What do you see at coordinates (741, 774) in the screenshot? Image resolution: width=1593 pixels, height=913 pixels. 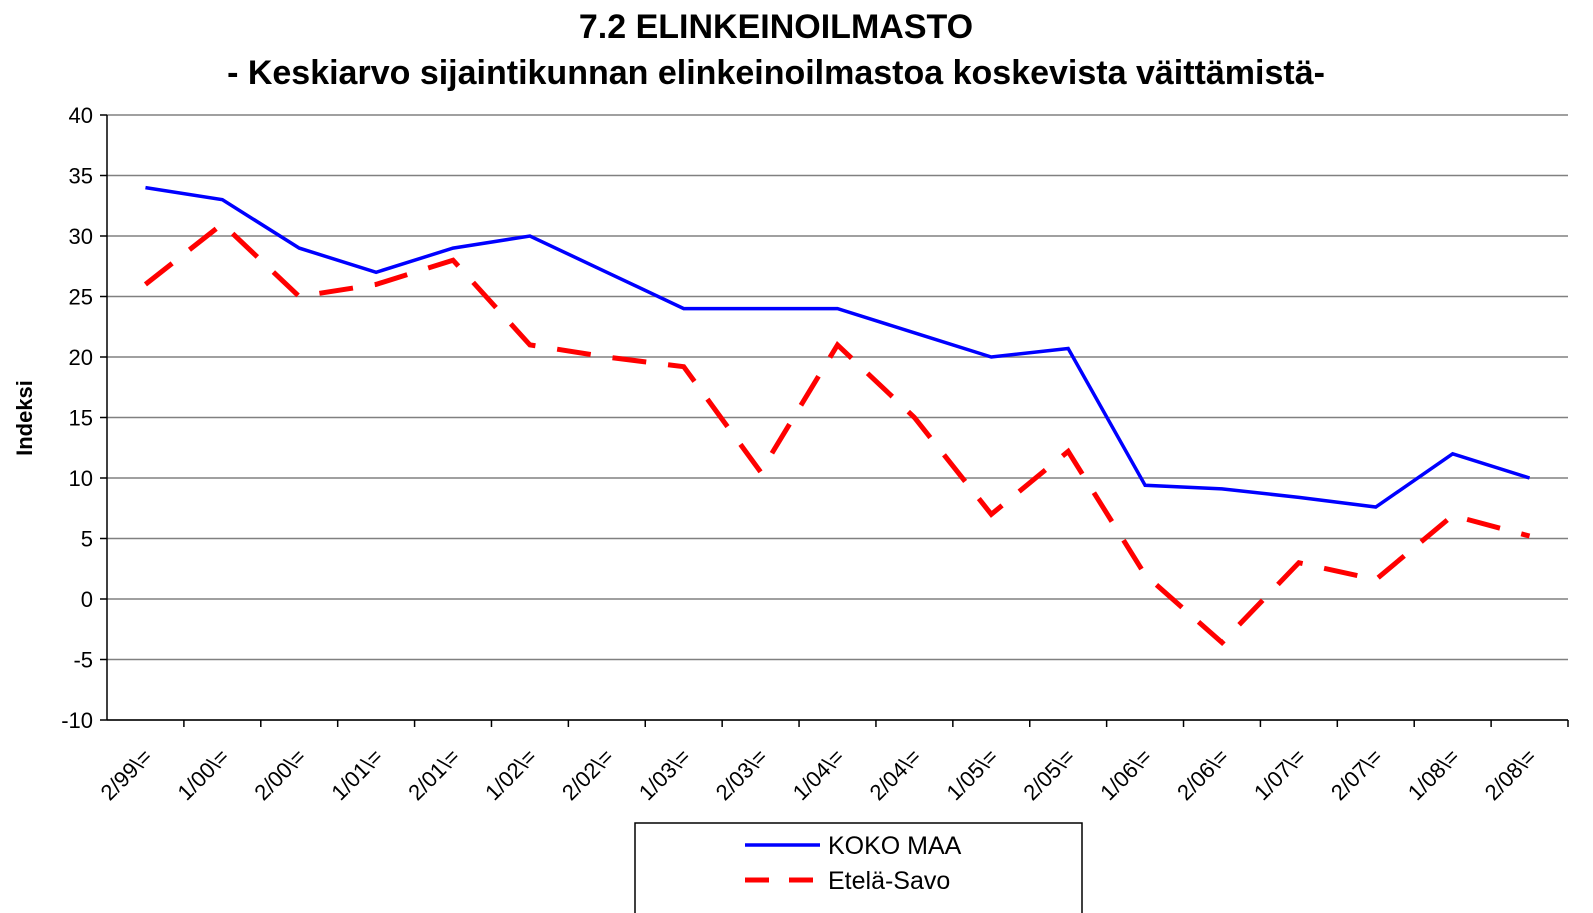 I see `x-tick-label: 2/03\=` at bounding box center [741, 774].